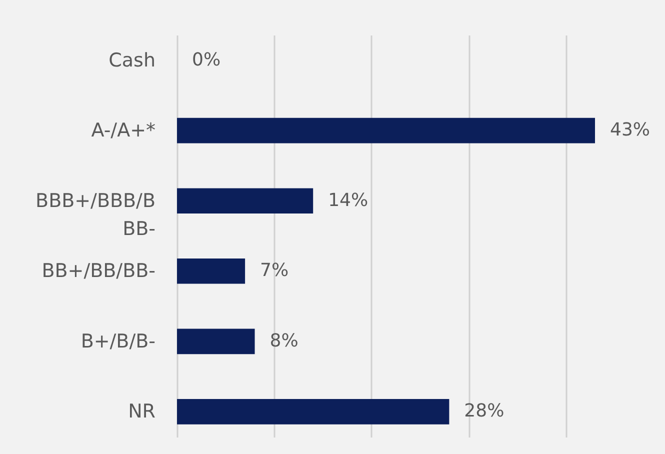 This screenshot has height=454, width=665. What do you see at coordinates (274, 271) in the screenshot?
I see `data-label: 7%` at bounding box center [274, 271].